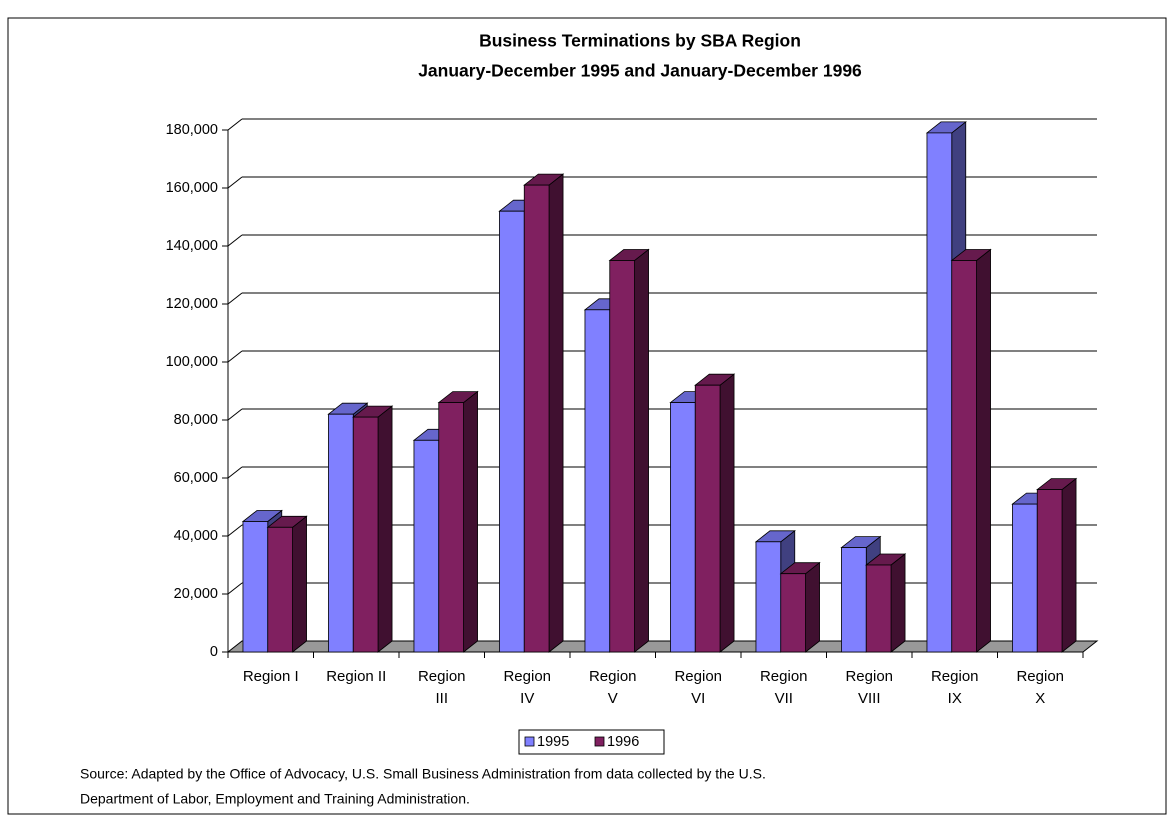  Describe the element at coordinates (270, 676) in the screenshot. I see `x-tick-label: Region I` at that location.